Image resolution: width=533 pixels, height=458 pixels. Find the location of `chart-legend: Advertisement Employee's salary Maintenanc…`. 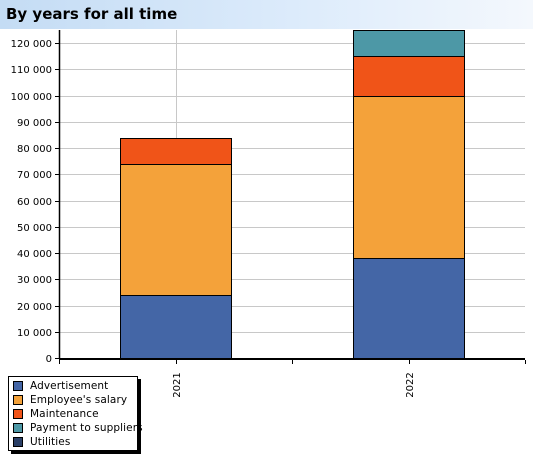

chart-legend: Advertisement Employee's salary Maintenanc… is located at coordinates (75, 413).